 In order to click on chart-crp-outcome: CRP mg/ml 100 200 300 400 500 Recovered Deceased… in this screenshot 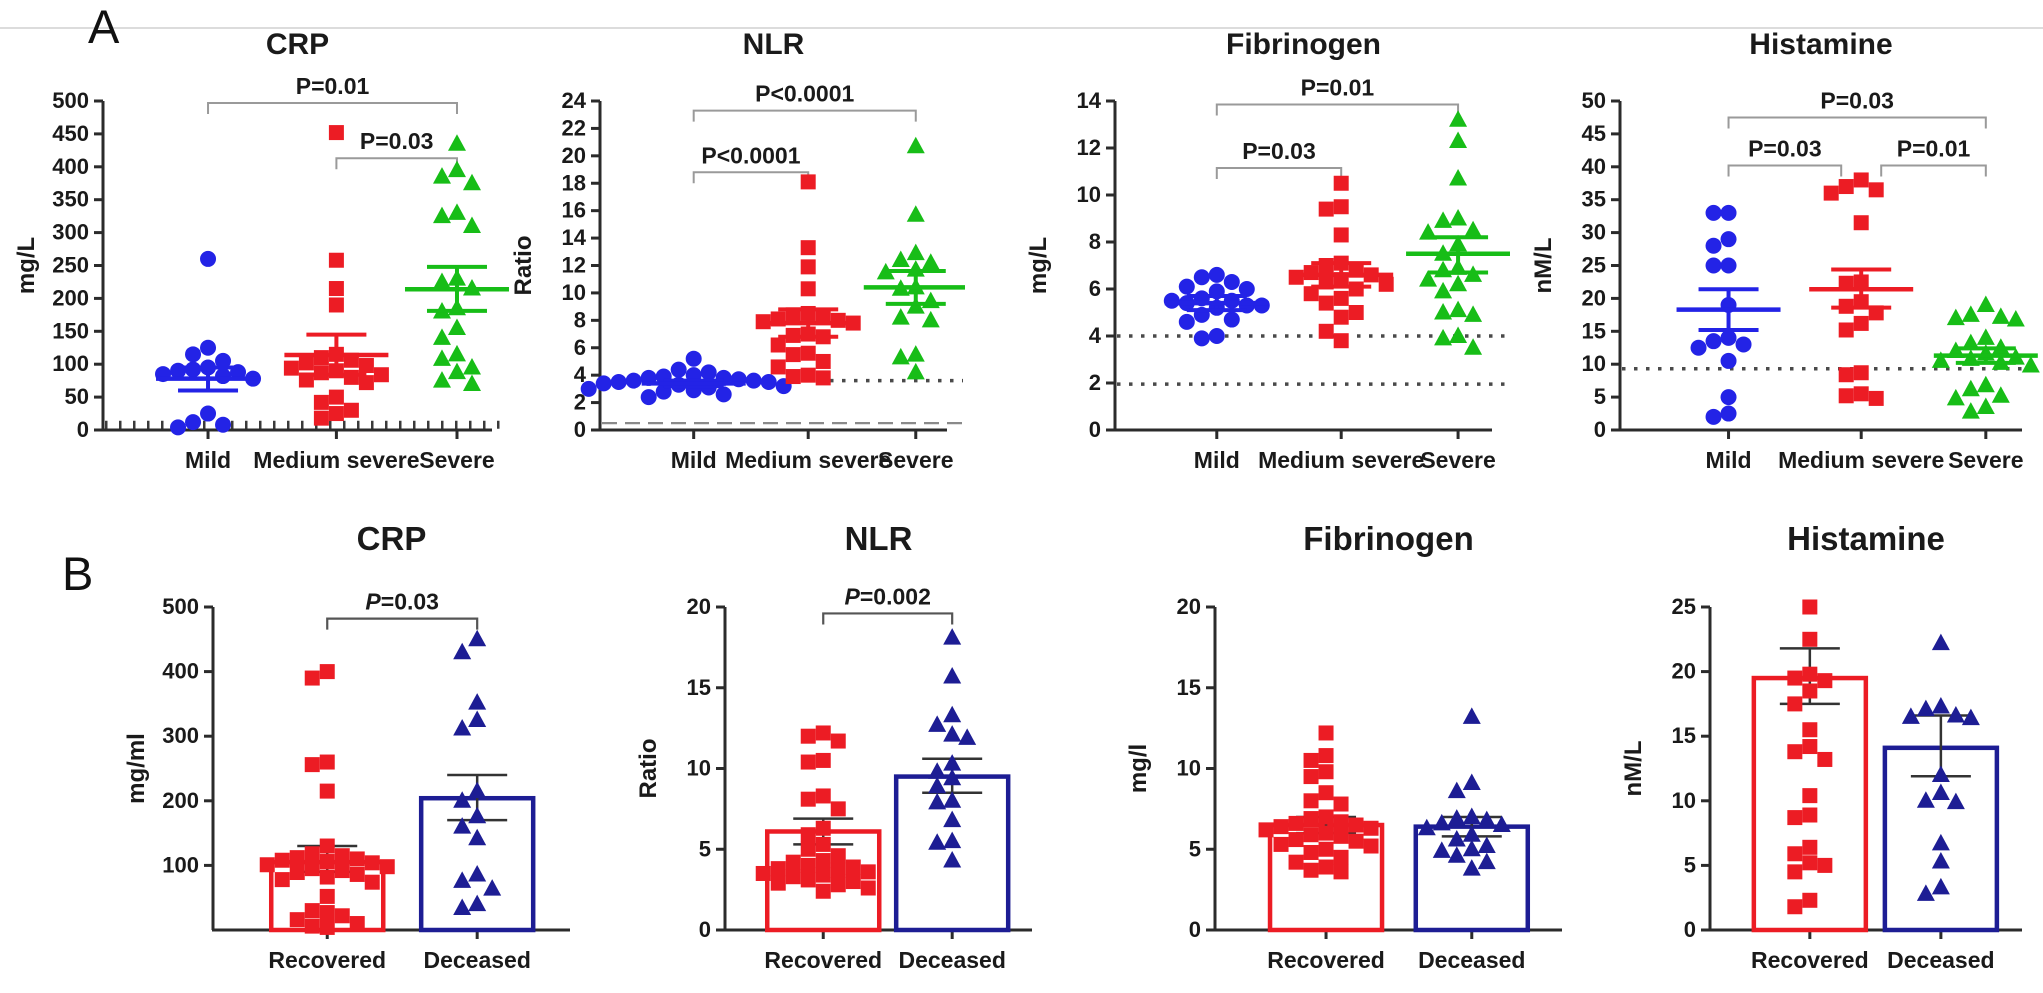, I will do `click(353, 742)`.